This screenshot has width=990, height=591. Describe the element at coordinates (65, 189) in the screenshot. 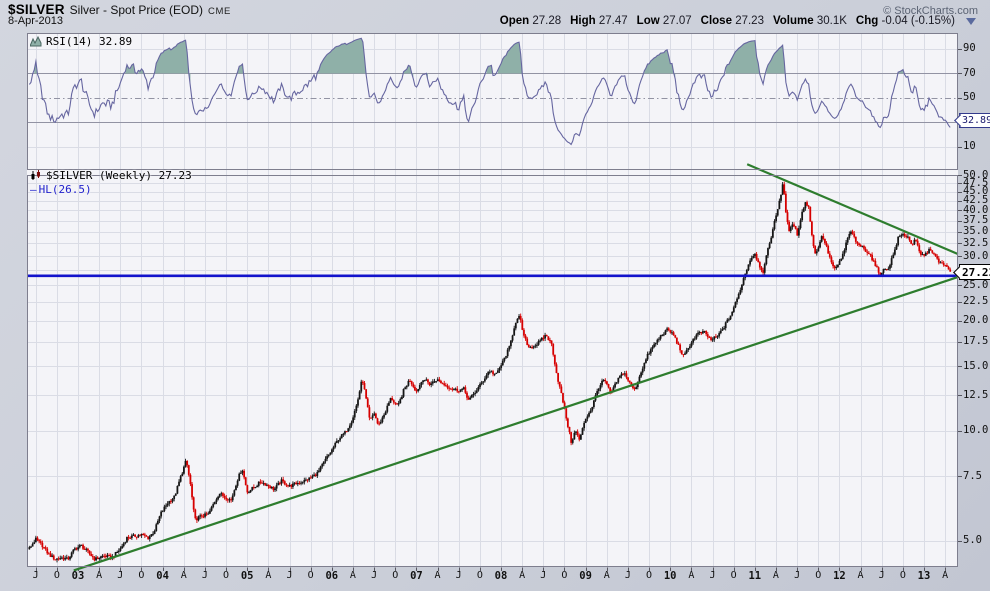

I see `overlay-legend-label: HL(26.5)` at that location.